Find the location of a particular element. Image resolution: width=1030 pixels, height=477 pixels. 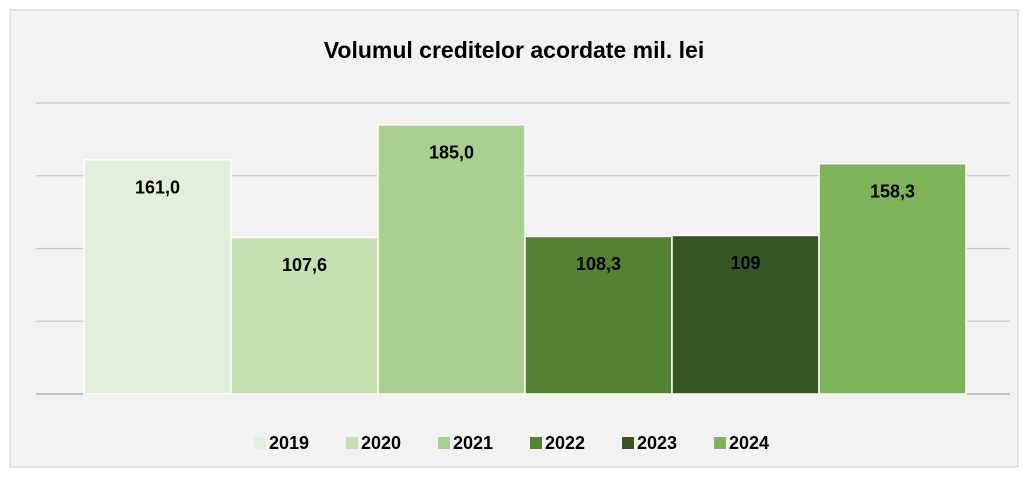

legend-label: 2022 is located at coordinates (565, 443).